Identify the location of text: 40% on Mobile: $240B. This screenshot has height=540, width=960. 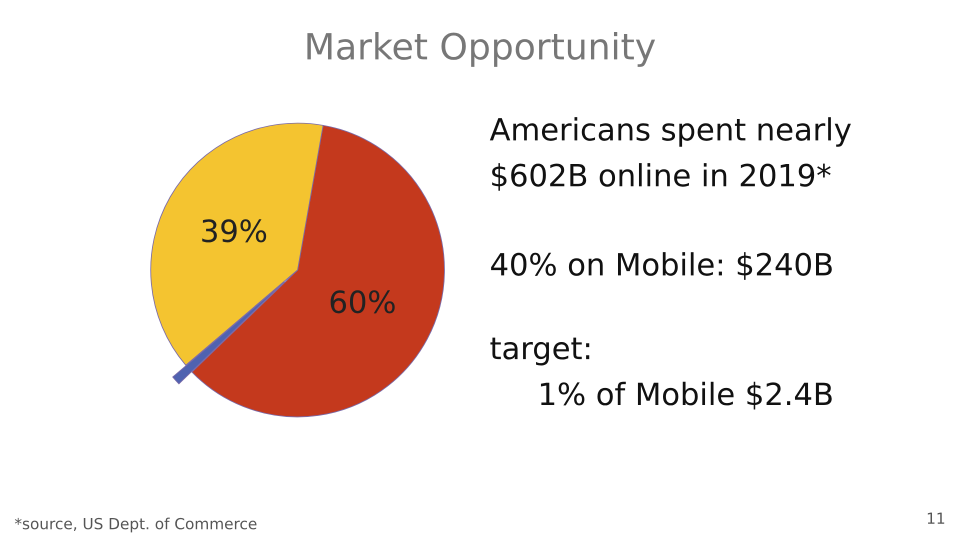
(661, 266).